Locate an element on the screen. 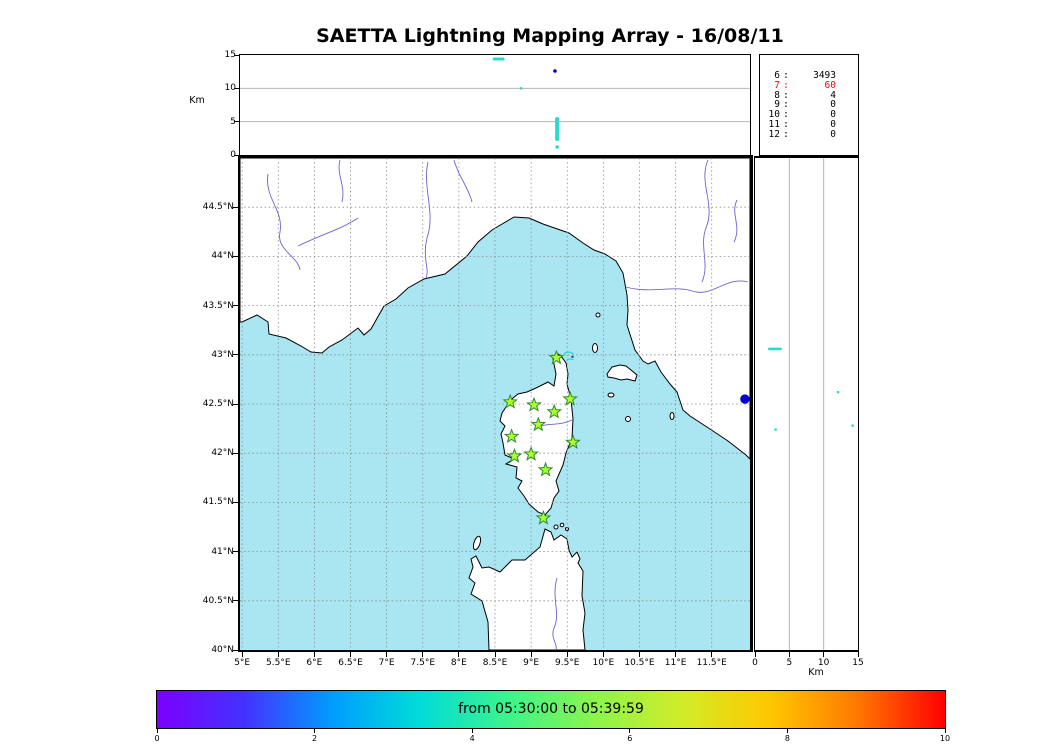 Image resolution: width=1050 pixels, height=750 pixels. station-counts-frame: 6: 3493 7: 60 8: 4 9: 0 10: 0 11: 0 12: 0 is located at coordinates (809, 105).